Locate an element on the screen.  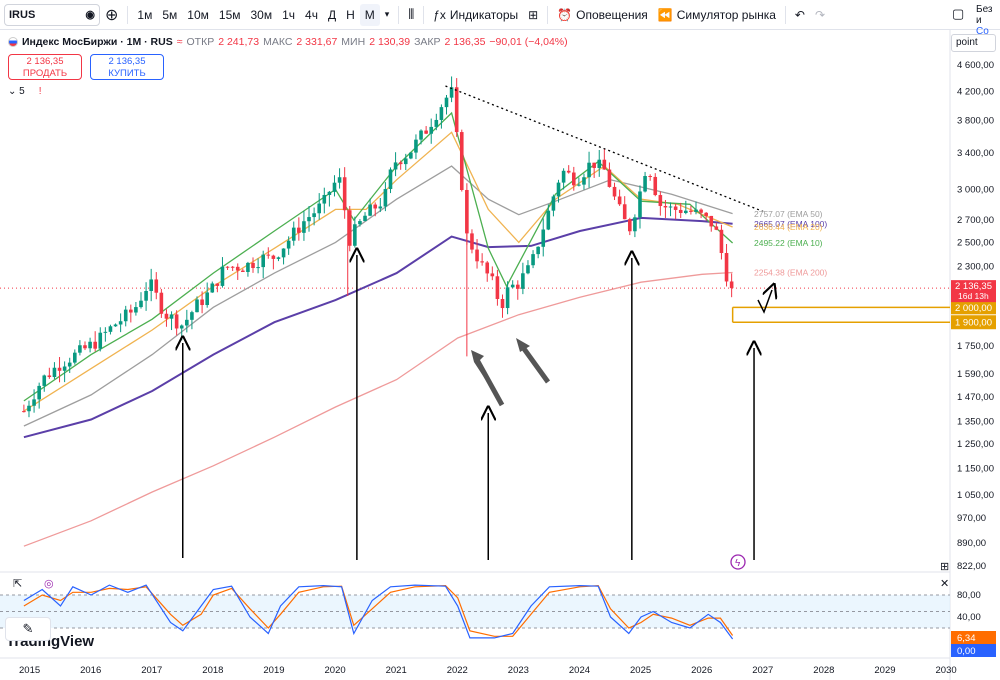
symbol-search: IRUS ◉ is located at coordinates (52, 14).